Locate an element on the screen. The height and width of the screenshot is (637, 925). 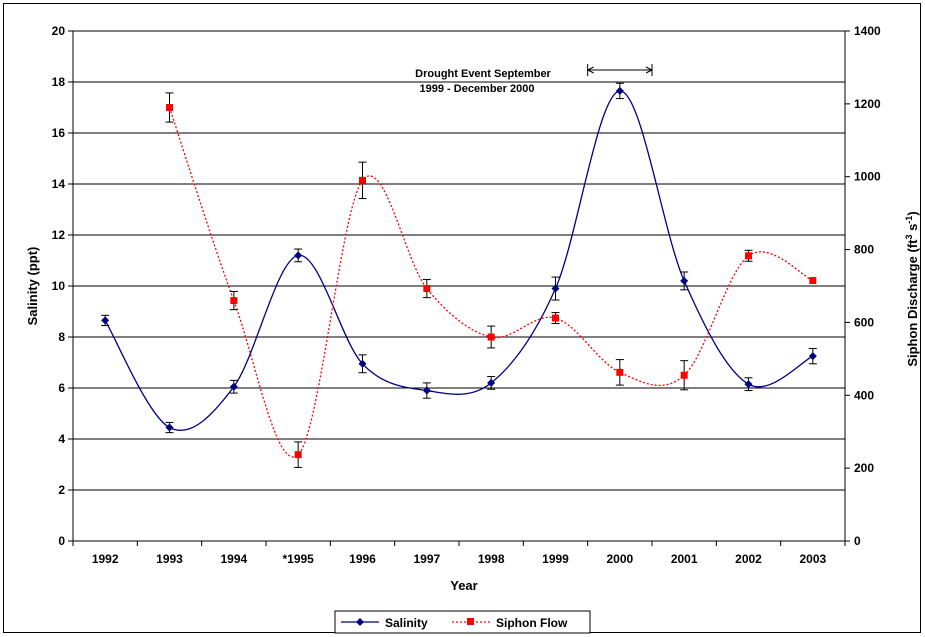
y-tick-label: 4 is located at coordinates (61, 439).